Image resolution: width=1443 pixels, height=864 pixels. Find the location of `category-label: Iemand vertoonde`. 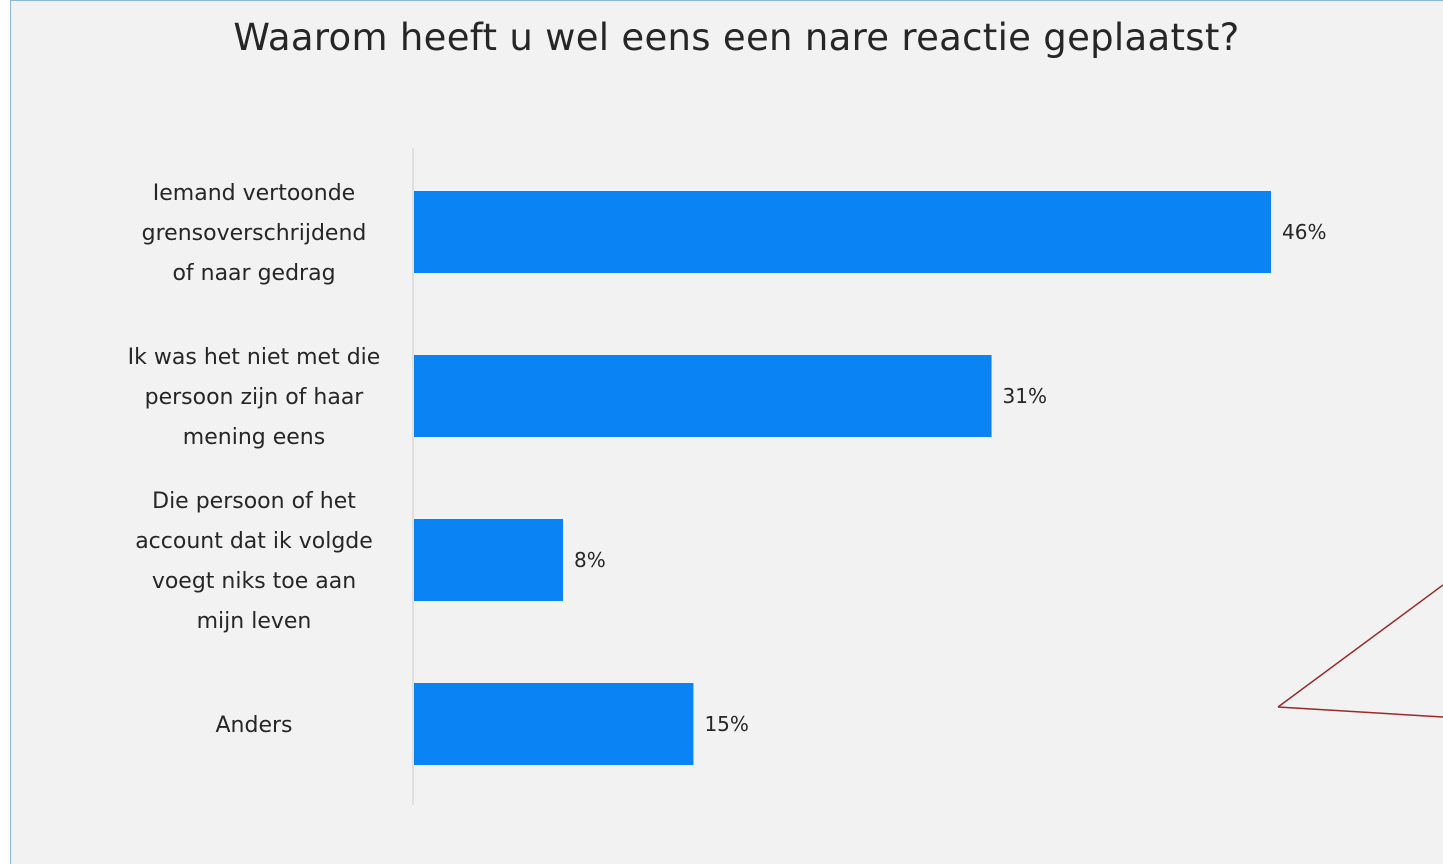

category-label: Iemand vertoonde is located at coordinates (254, 193).